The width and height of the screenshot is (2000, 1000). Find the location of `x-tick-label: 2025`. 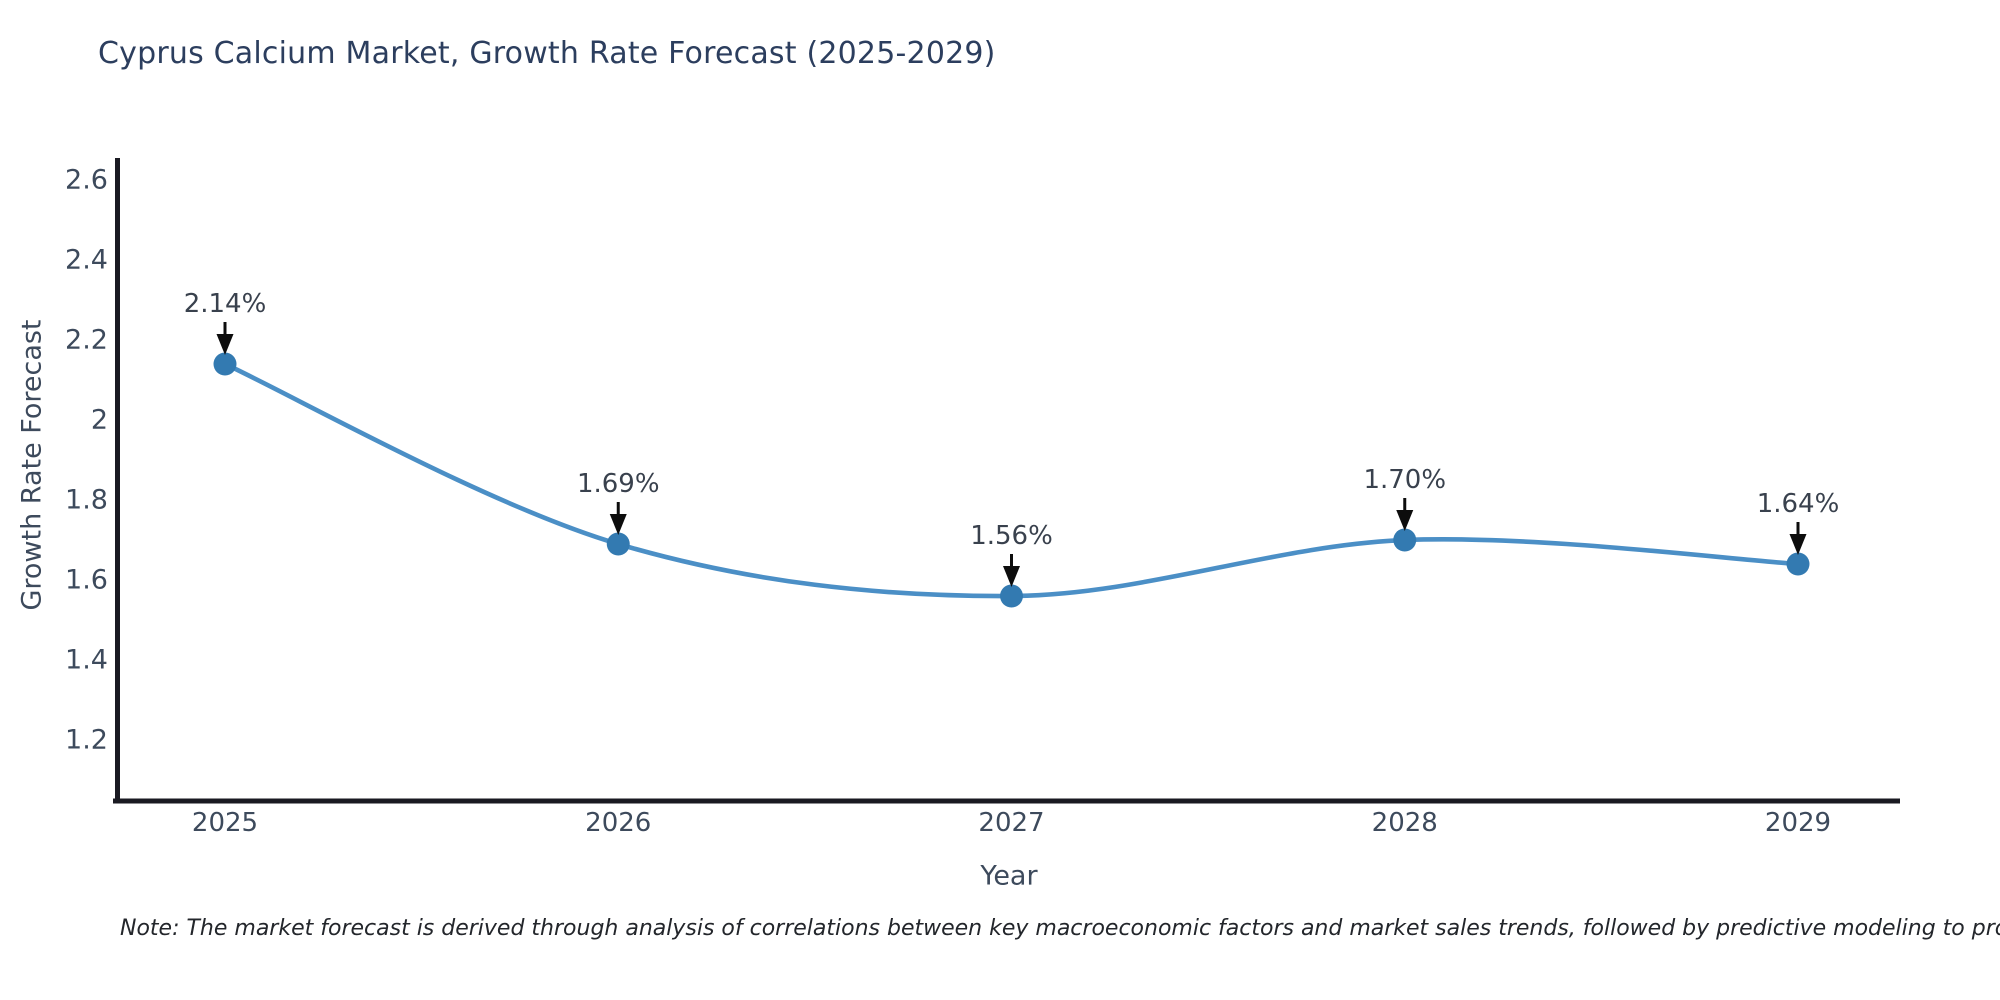

x-tick-label: 2025 is located at coordinates (225, 823).